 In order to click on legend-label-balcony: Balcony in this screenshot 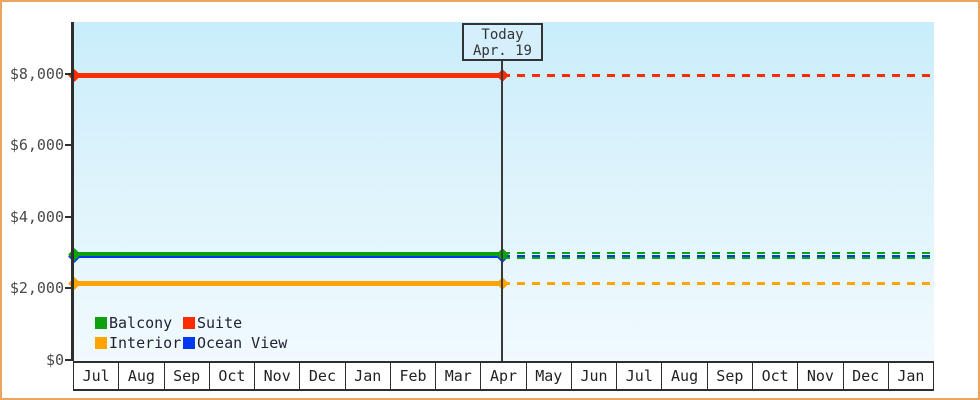, I will do `click(141, 323)`.